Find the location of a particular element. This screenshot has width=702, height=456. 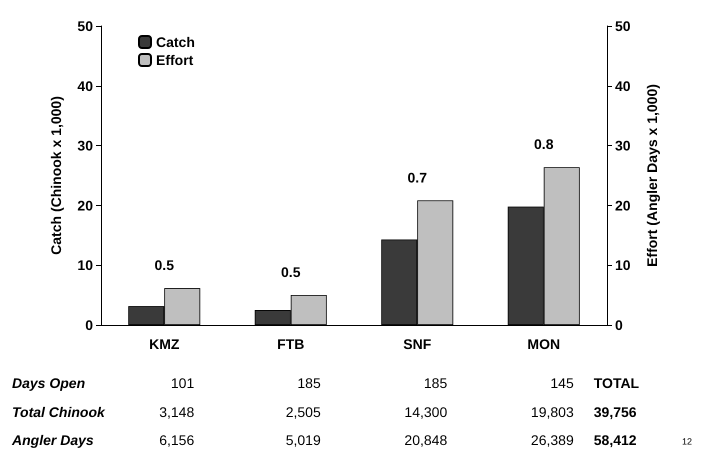

text: 20,848 is located at coordinates (426, 440).